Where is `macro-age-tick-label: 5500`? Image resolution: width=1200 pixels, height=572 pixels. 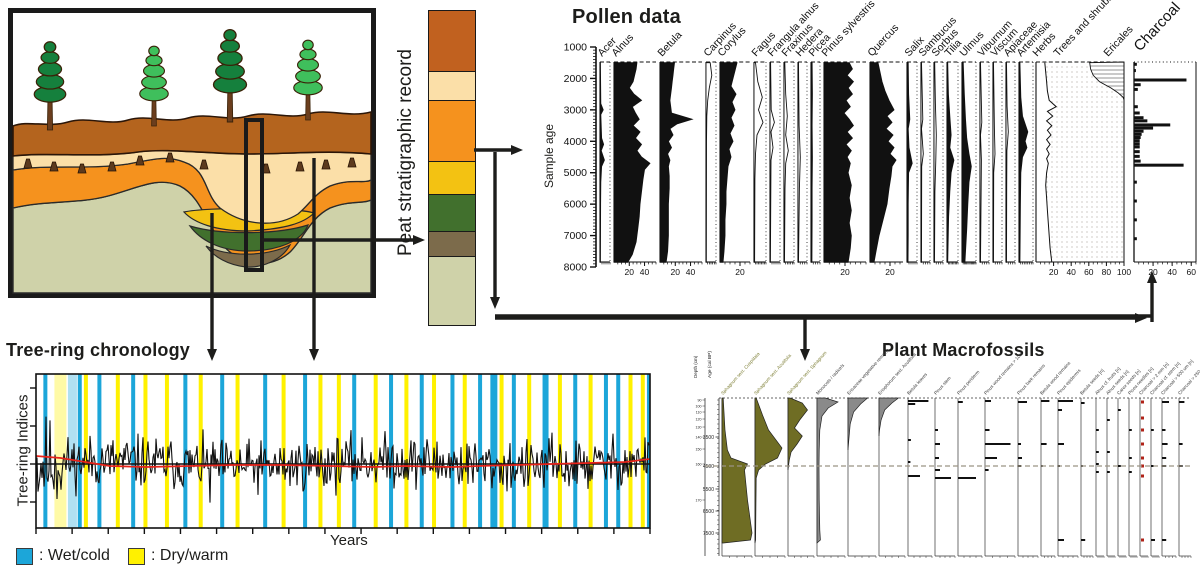 macro-age-tick-label: 5500 is located at coordinates (708, 490).